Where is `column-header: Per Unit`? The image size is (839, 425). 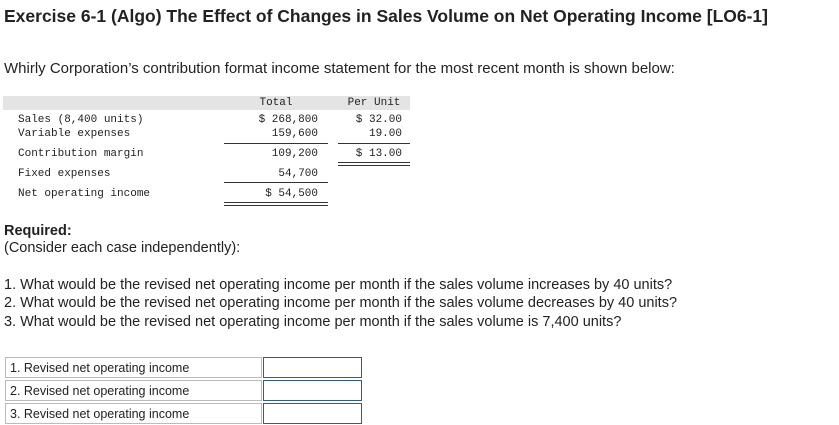
column-header: Per Unit is located at coordinates (374, 103).